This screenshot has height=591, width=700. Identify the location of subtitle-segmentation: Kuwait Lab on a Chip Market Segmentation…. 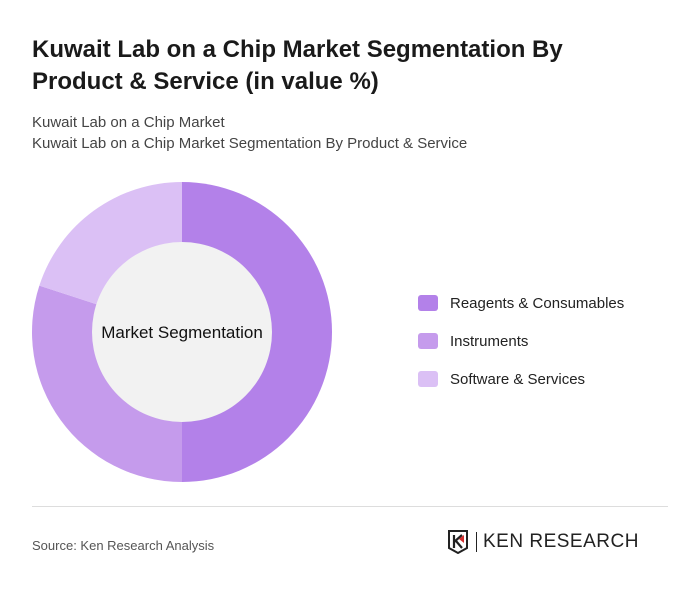
(250, 143).